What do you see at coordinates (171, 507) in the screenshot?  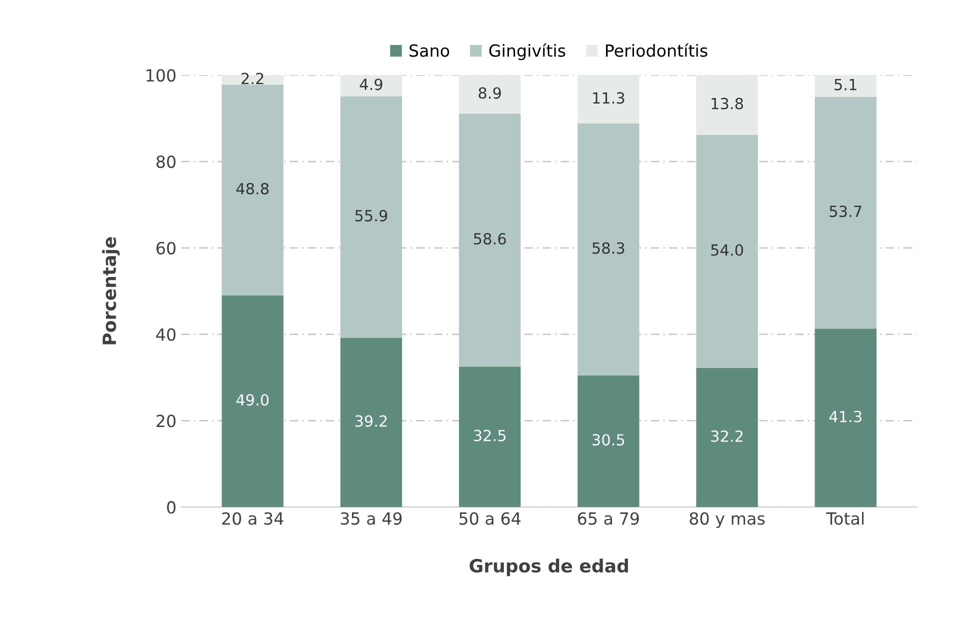 I see `y-tick-label: 0` at bounding box center [171, 507].